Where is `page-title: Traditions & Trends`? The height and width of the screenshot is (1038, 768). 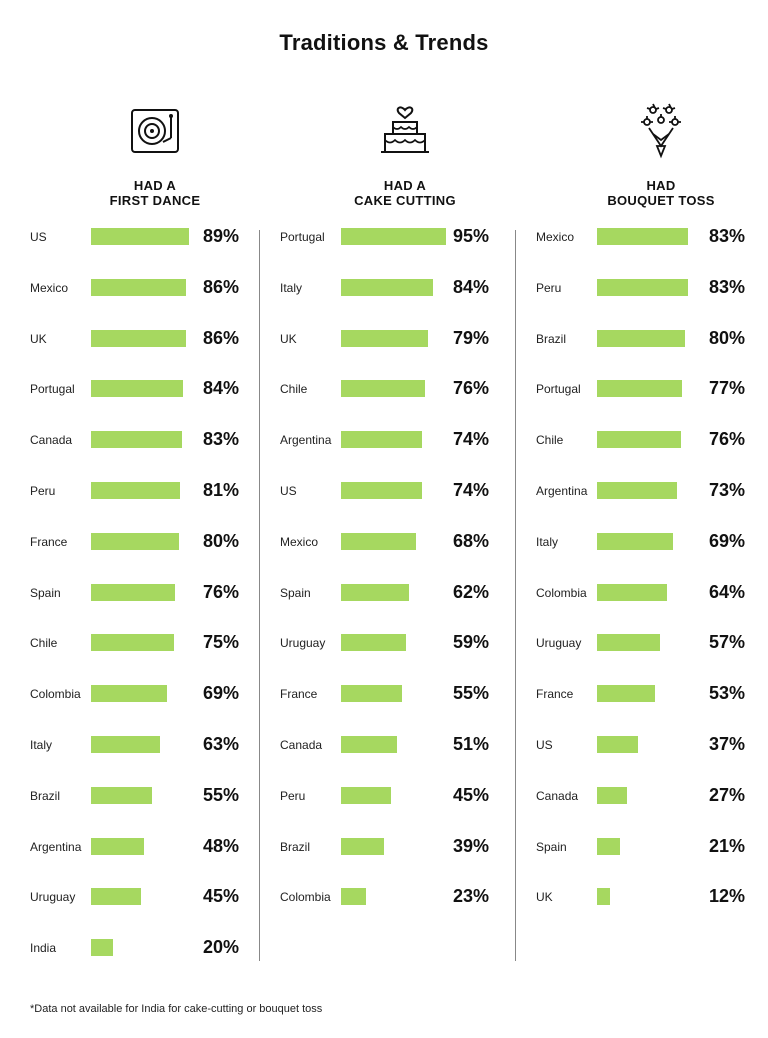
page-title: Traditions & Trends is located at coordinates (384, 42).